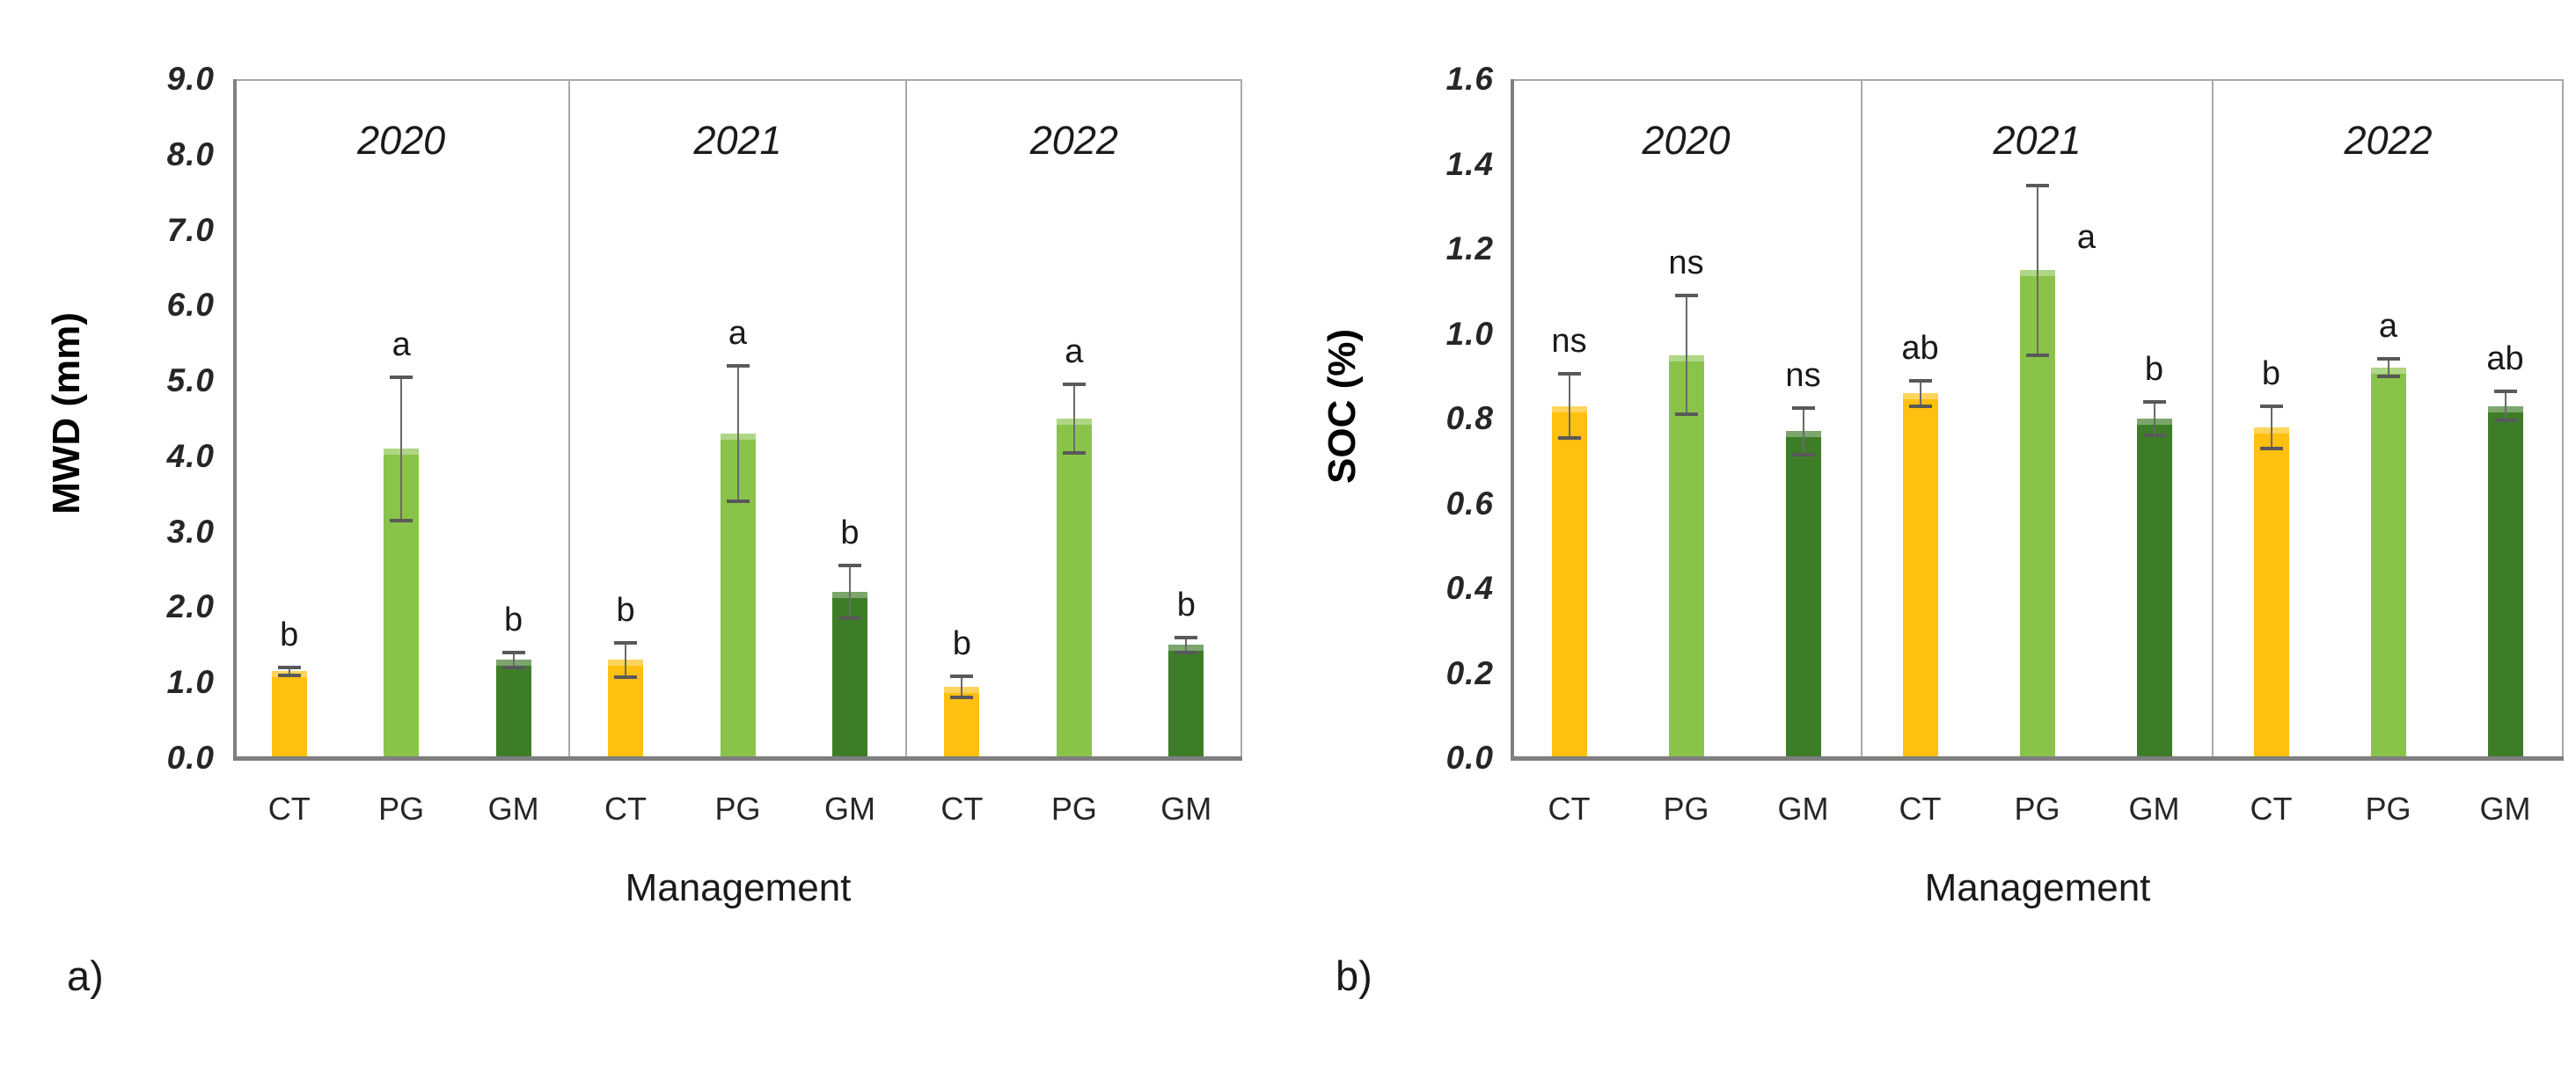 This screenshot has width=2576, height=1065. I want to click on bar-ct-2020, so click(1569, 581).